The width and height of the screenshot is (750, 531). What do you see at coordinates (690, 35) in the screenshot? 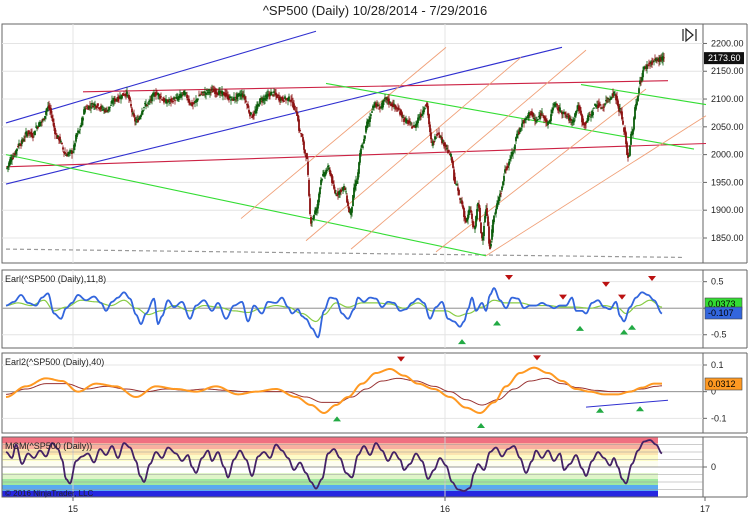
I see `close-icon` at bounding box center [690, 35].